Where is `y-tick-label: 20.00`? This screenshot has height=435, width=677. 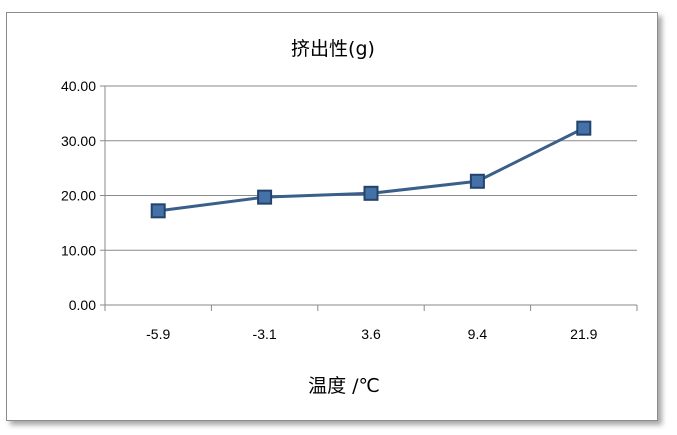
y-tick-label: 20.00 is located at coordinates (78, 196).